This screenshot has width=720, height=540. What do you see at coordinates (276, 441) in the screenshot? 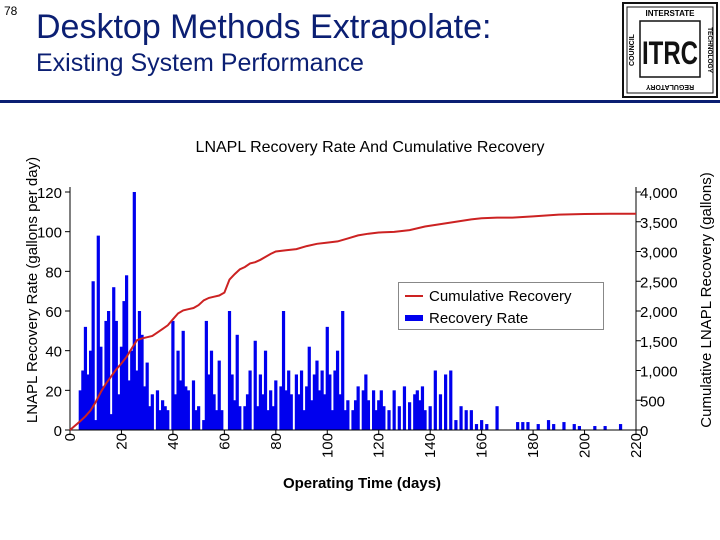
I see `x-tick-label: 80` at bounding box center [276, 441].